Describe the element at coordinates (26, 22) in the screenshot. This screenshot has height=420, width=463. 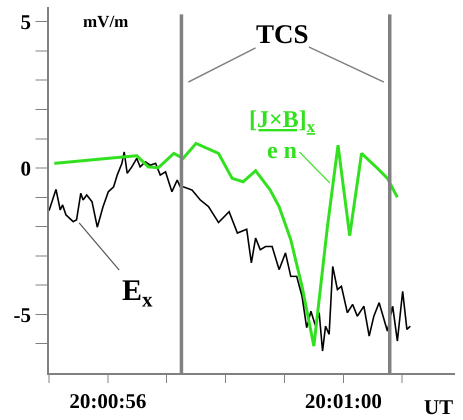
I see `y-tick-label: 5` at that location.